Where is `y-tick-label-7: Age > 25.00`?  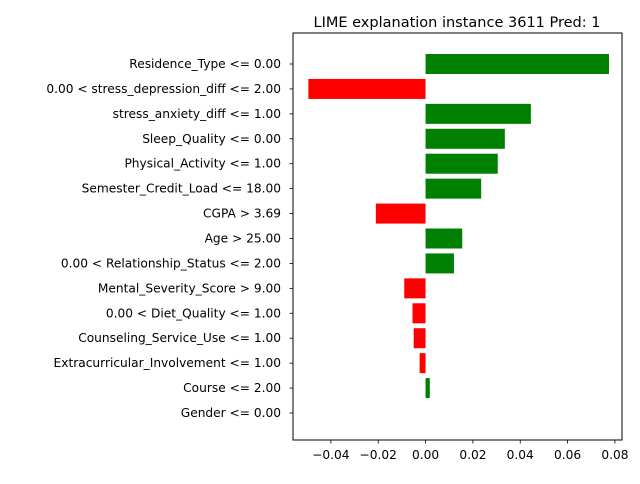
y-tick-label-7: Age > 25.00 is located at coordinates (243, 239).